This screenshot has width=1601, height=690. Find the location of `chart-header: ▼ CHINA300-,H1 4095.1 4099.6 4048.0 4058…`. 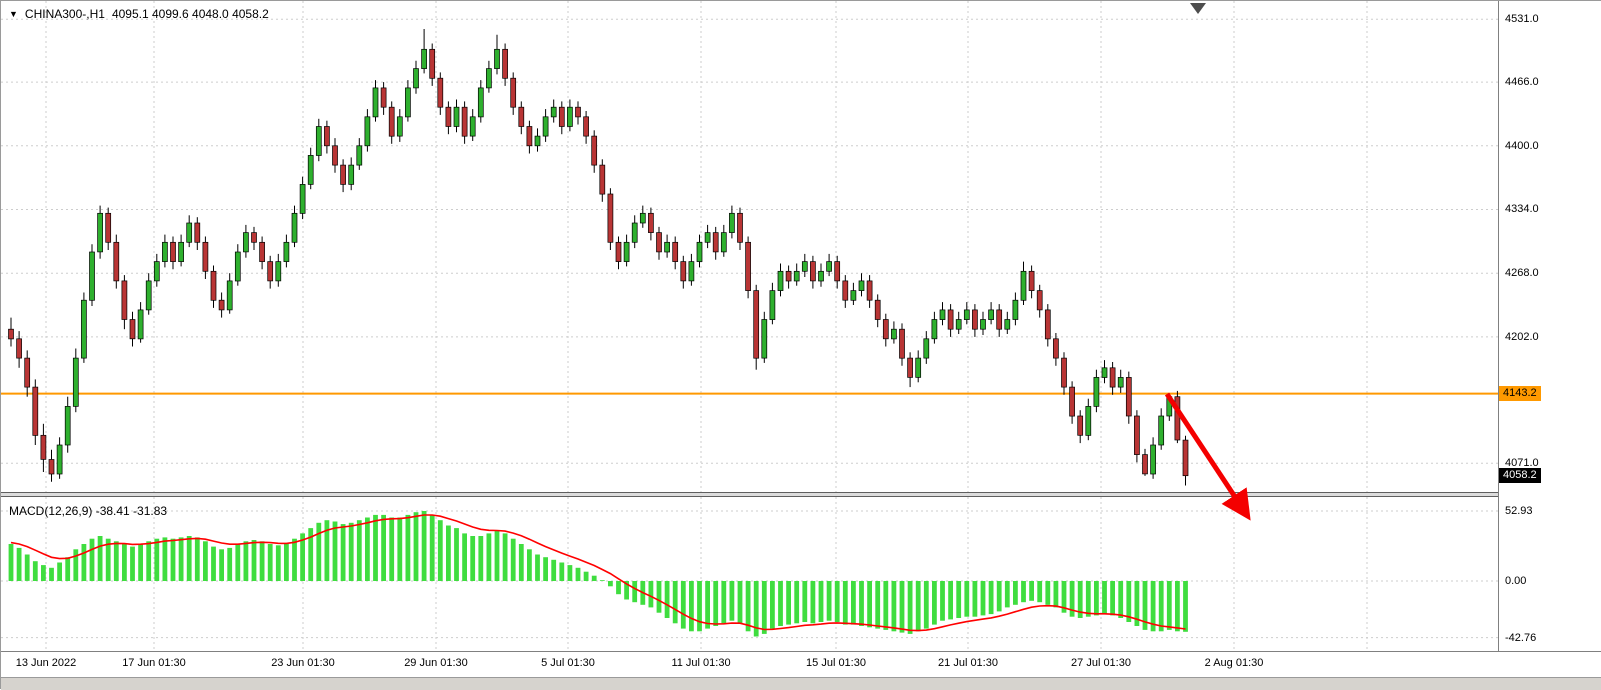

chart-header: ▼ CHINA300-,H1 4095.1 4099.6 4048.0 4058… is located at coordinates (139, 14).